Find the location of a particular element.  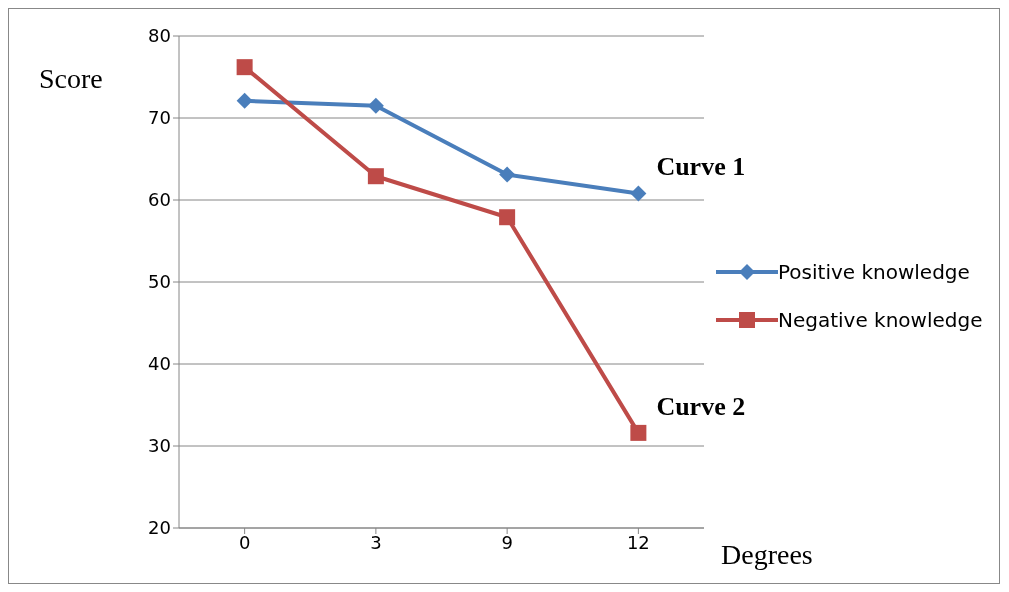

legend-label: Positive knowledge is located at coordinates (874, 272).